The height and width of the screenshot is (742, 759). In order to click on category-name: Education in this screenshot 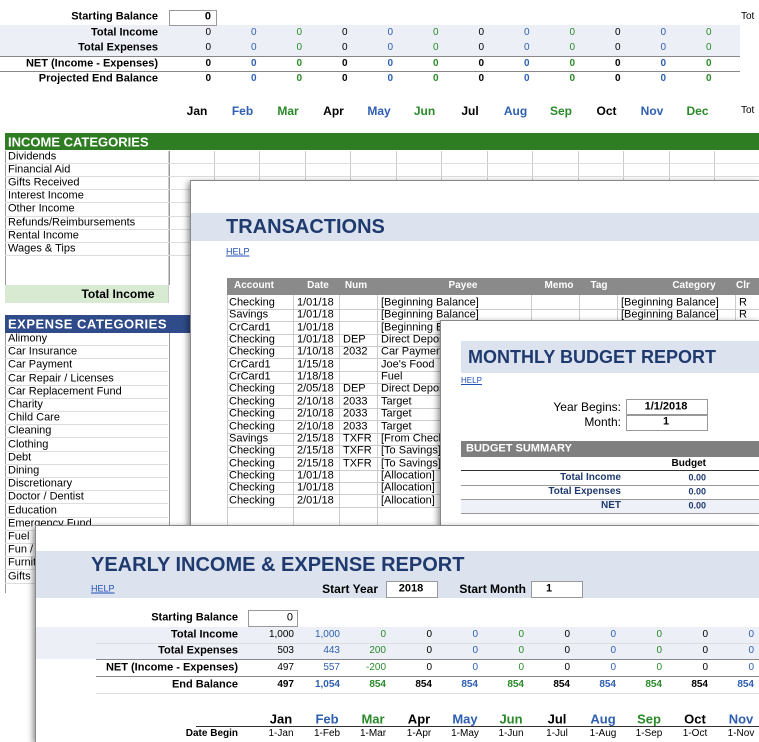, I will do `click(32, 510)`.